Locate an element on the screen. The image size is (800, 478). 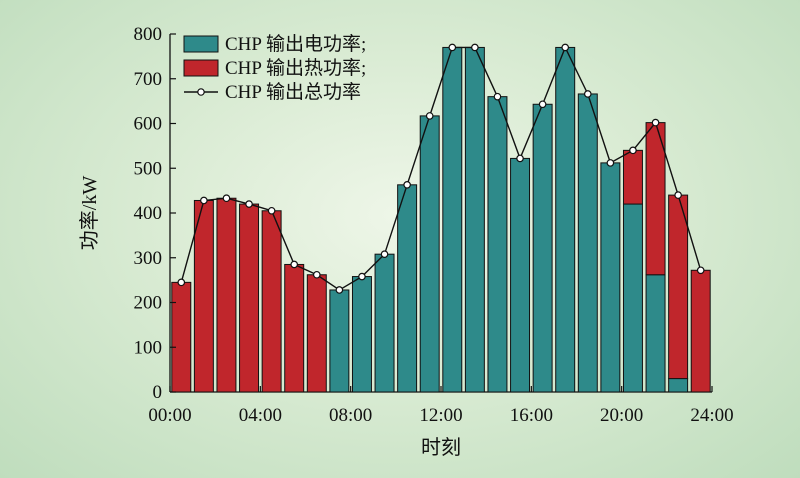
x-axis-title: 时刻 is located at coordinates (441, 447).